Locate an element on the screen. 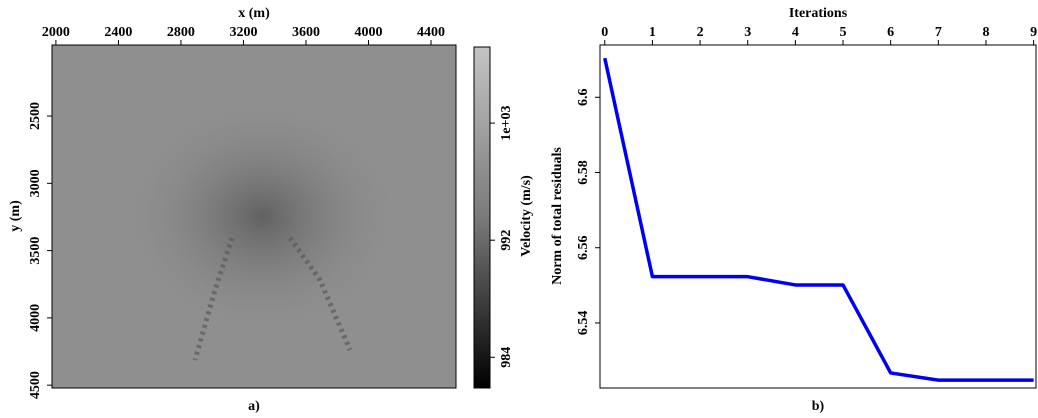 The width and height of the screenshot is (1038, 418). x-tick-label: 9 is located at coordinates (1033, 32).